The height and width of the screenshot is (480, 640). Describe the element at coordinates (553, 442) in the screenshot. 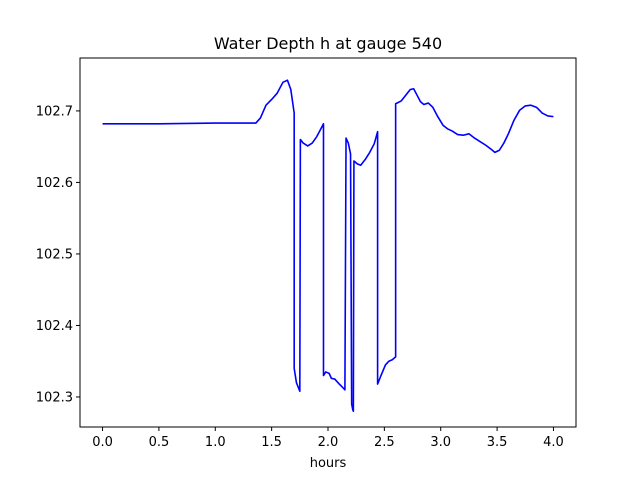

I see `x-tick-label: 4.0` at that location.